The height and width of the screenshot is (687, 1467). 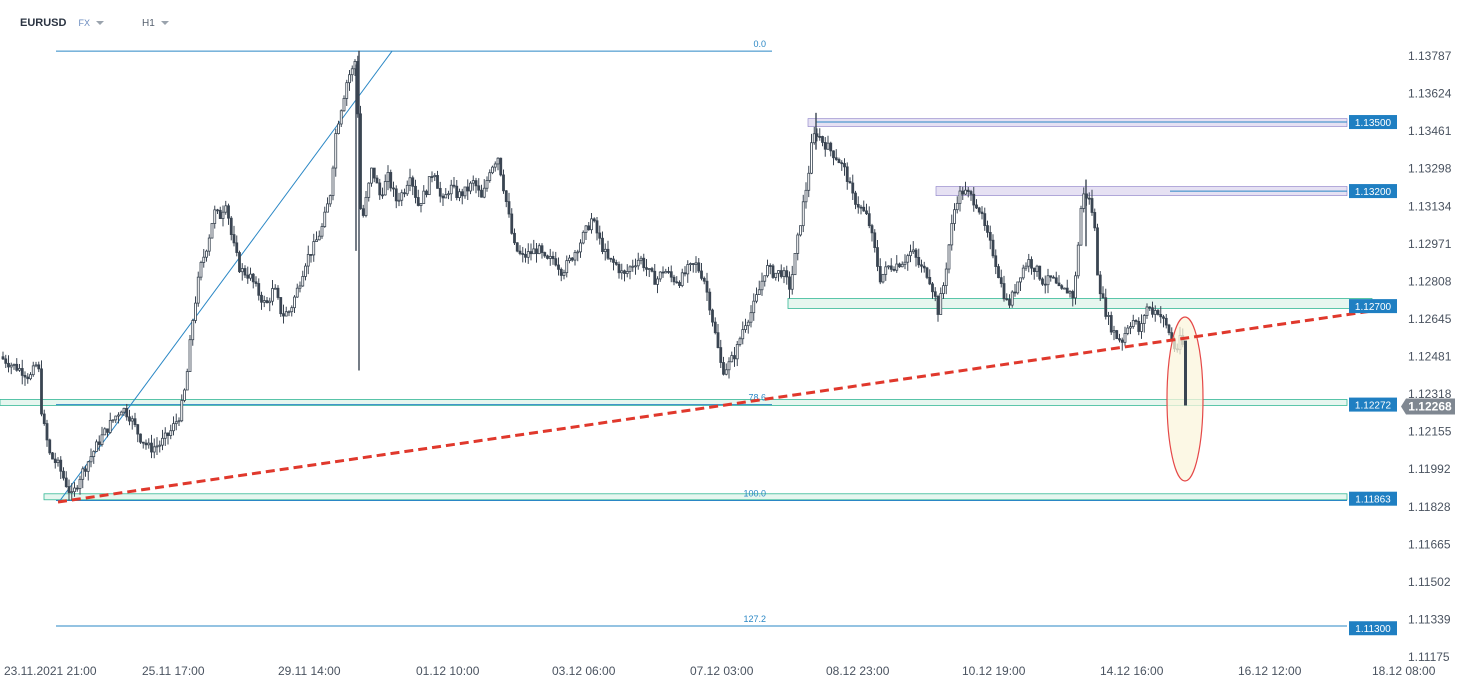 I want to click on y-tick-label: 1.12318, so click(x=1430, y=394).